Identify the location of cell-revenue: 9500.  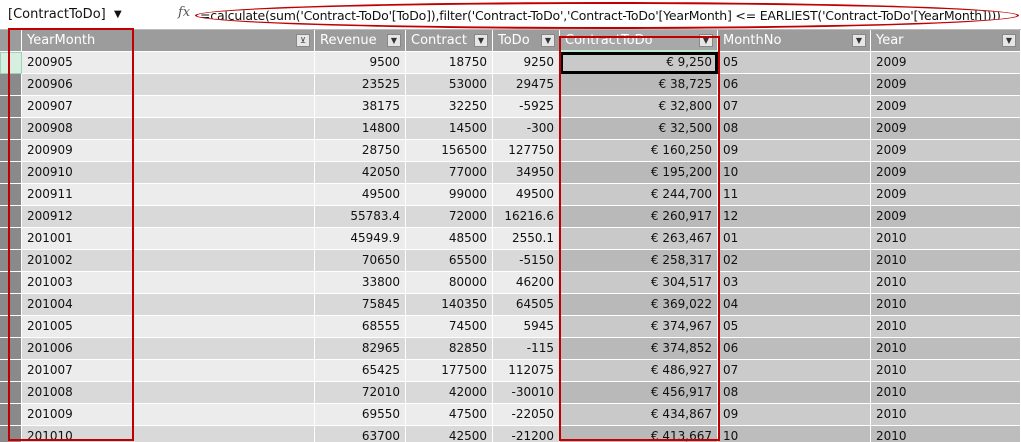
(360, 63).